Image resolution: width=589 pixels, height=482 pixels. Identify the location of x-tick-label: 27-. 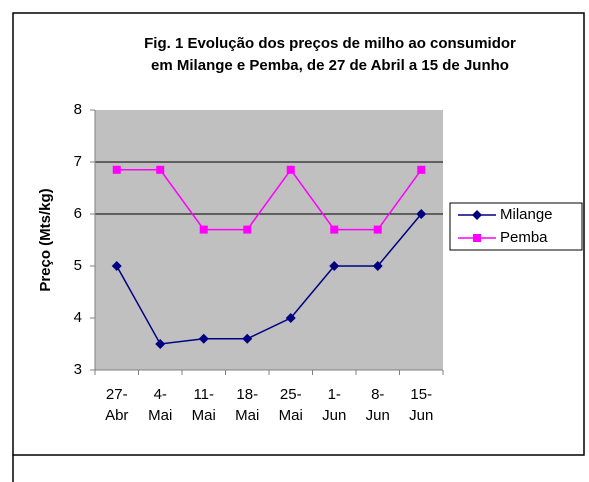
(117, 394).